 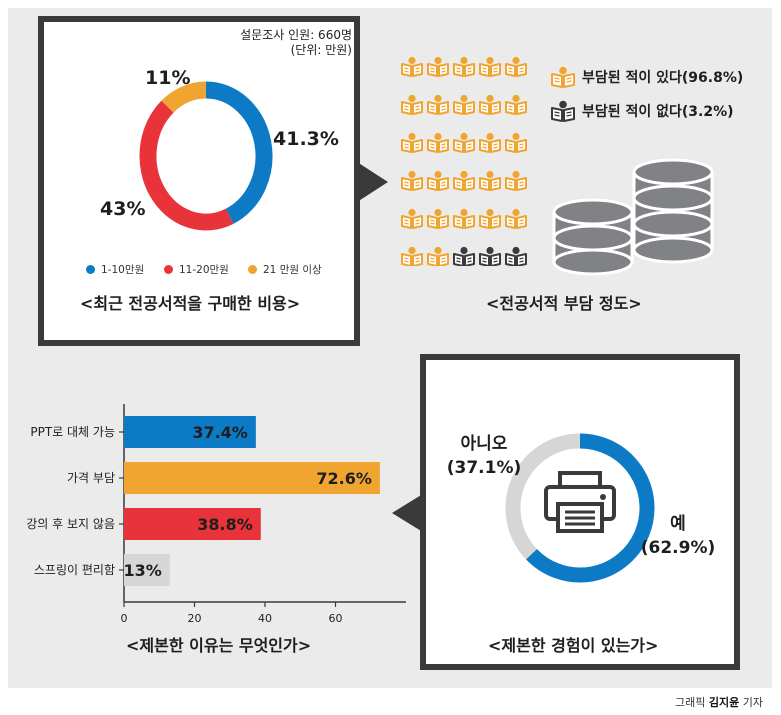 I want to click on legend-label: 1-10만원, so click(x=123, y=270).